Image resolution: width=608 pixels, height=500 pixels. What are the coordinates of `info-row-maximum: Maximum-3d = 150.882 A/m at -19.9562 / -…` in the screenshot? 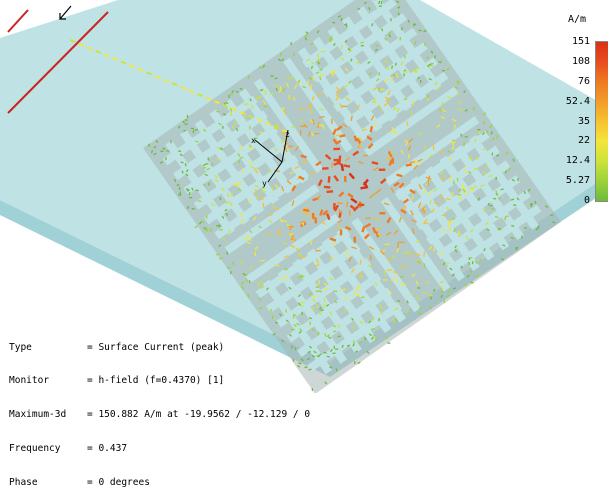 It's located at (159, 414).